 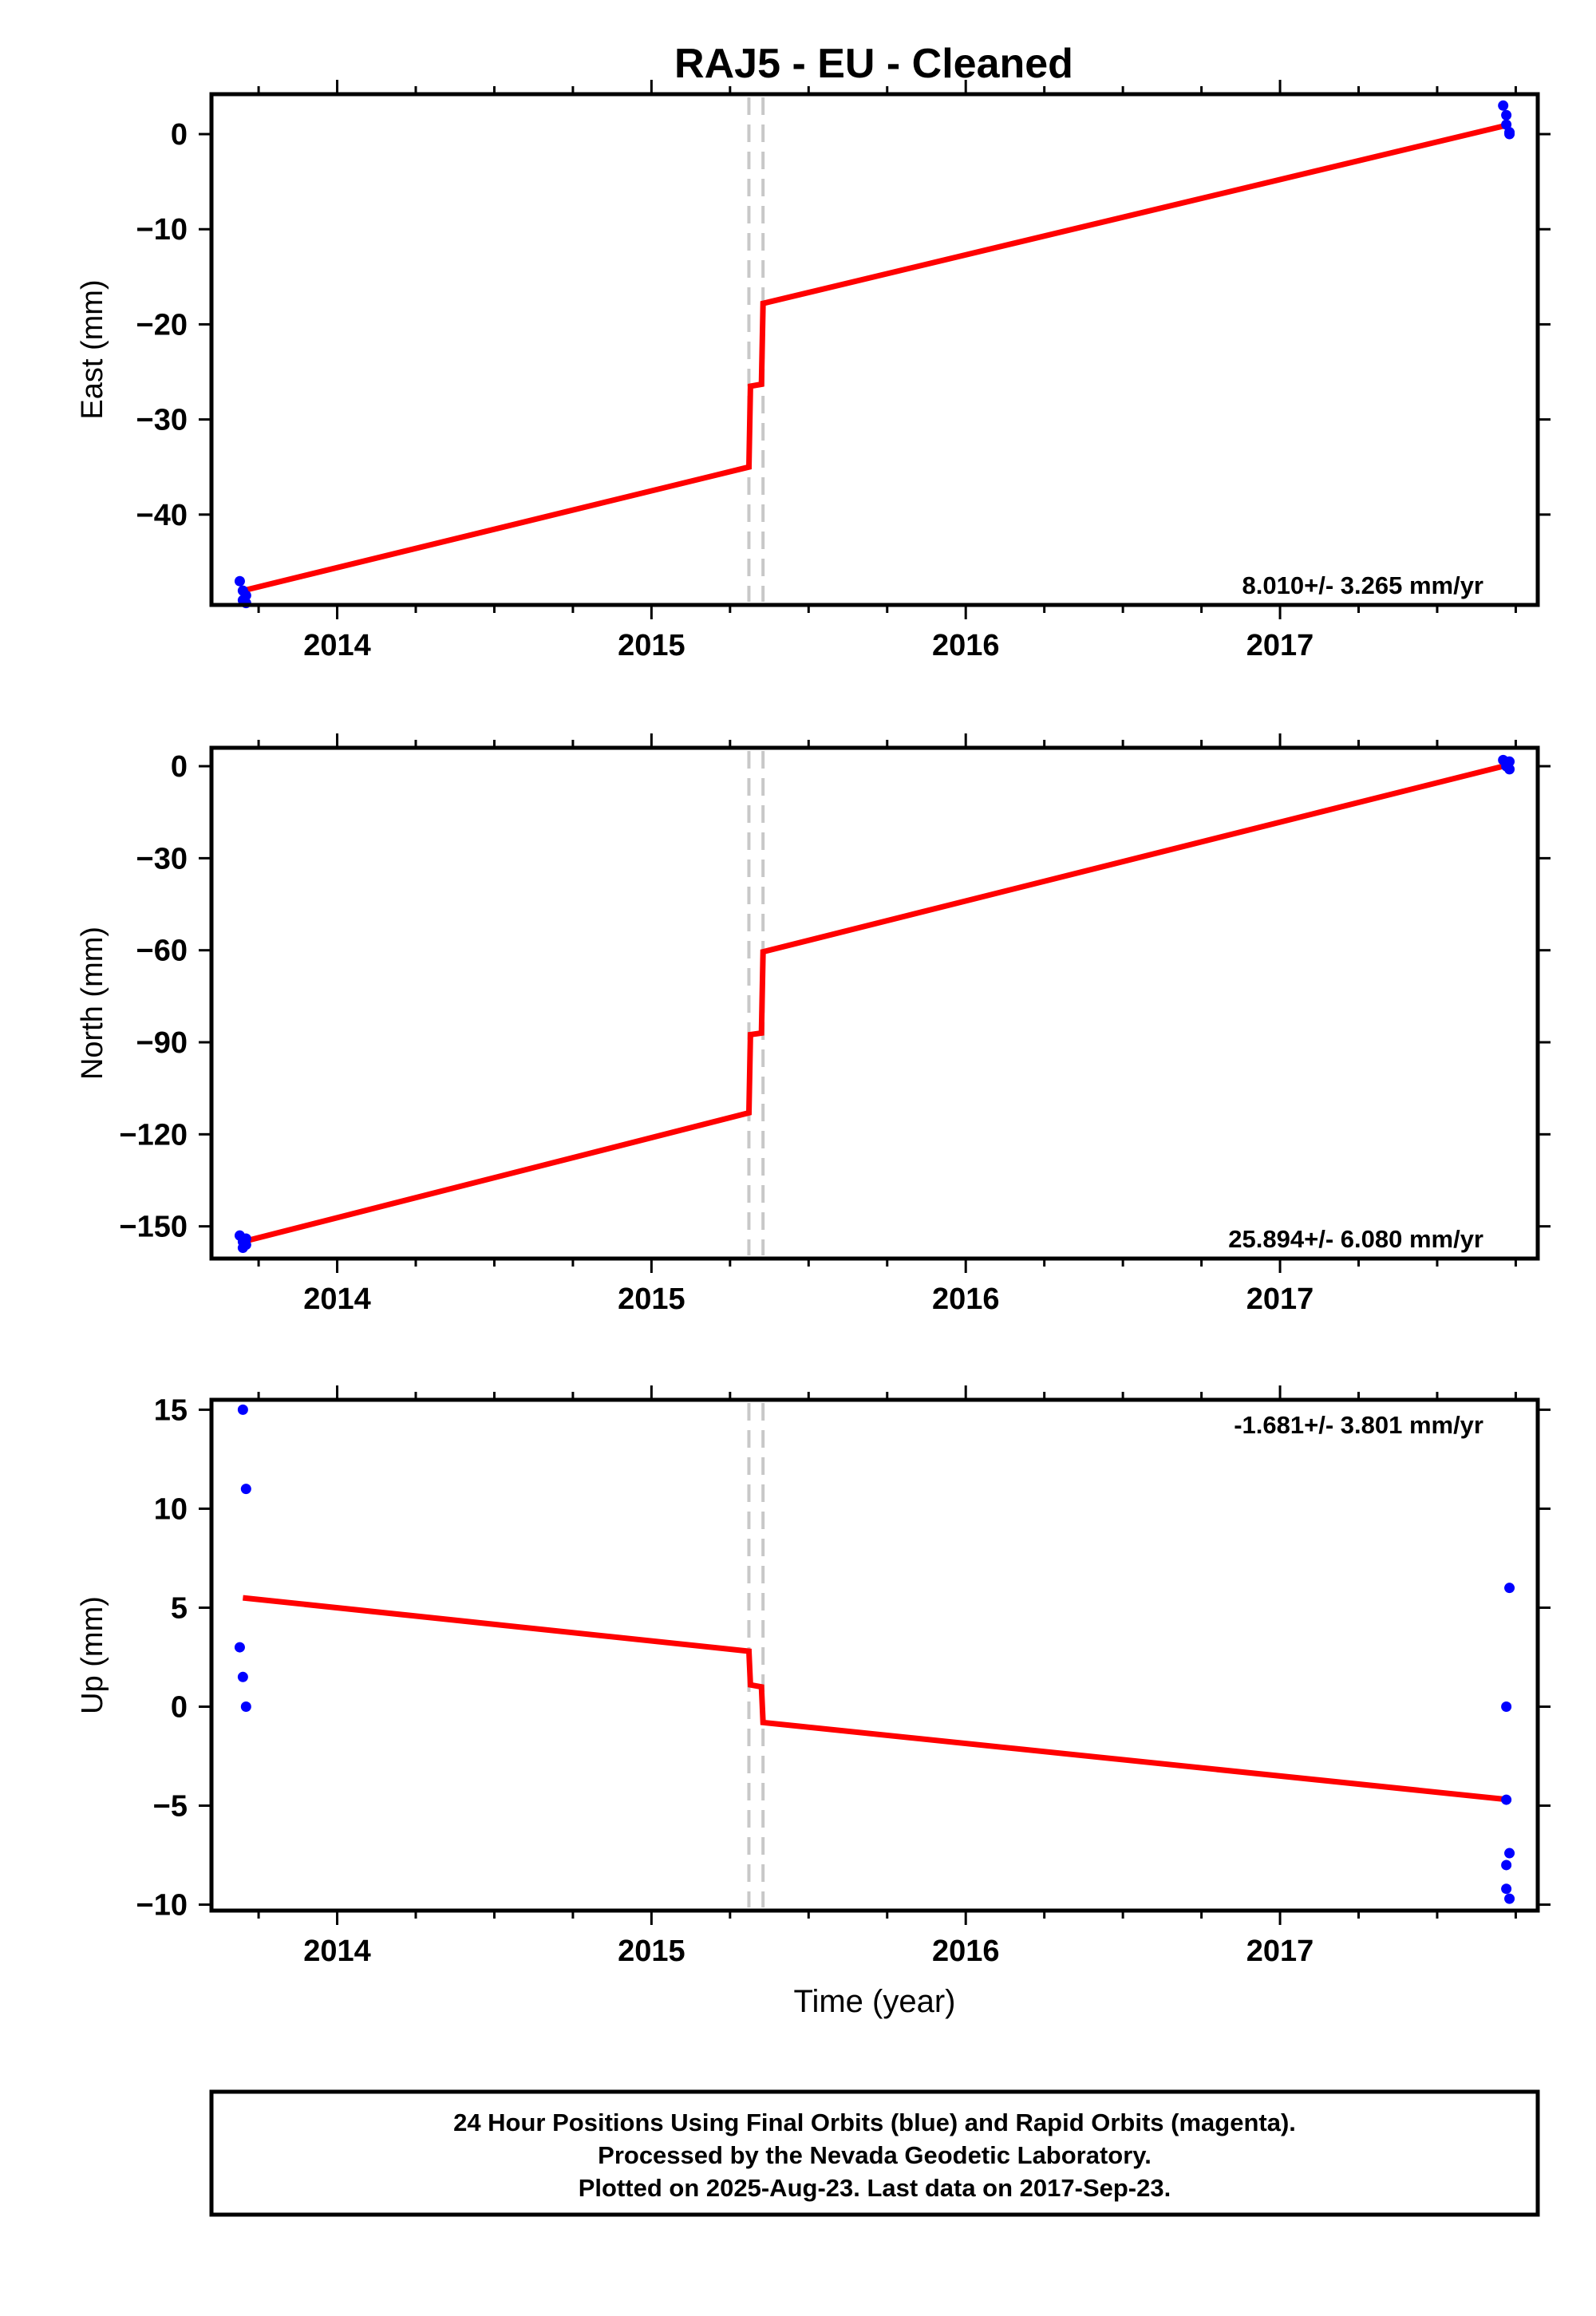 What do you see at coordinates (170, 1807) in the screenshot?
I see `up-ytick-label: −5` at bounding box center [170, 1807].